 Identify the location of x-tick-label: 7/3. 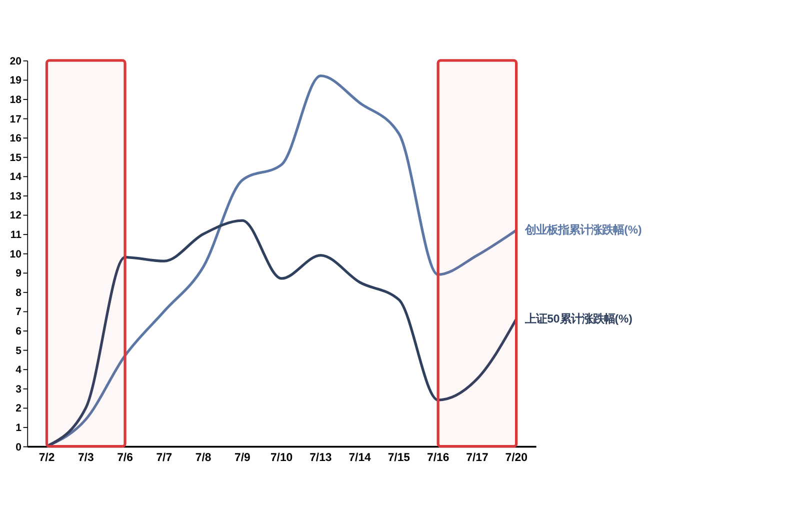
(86, 458).